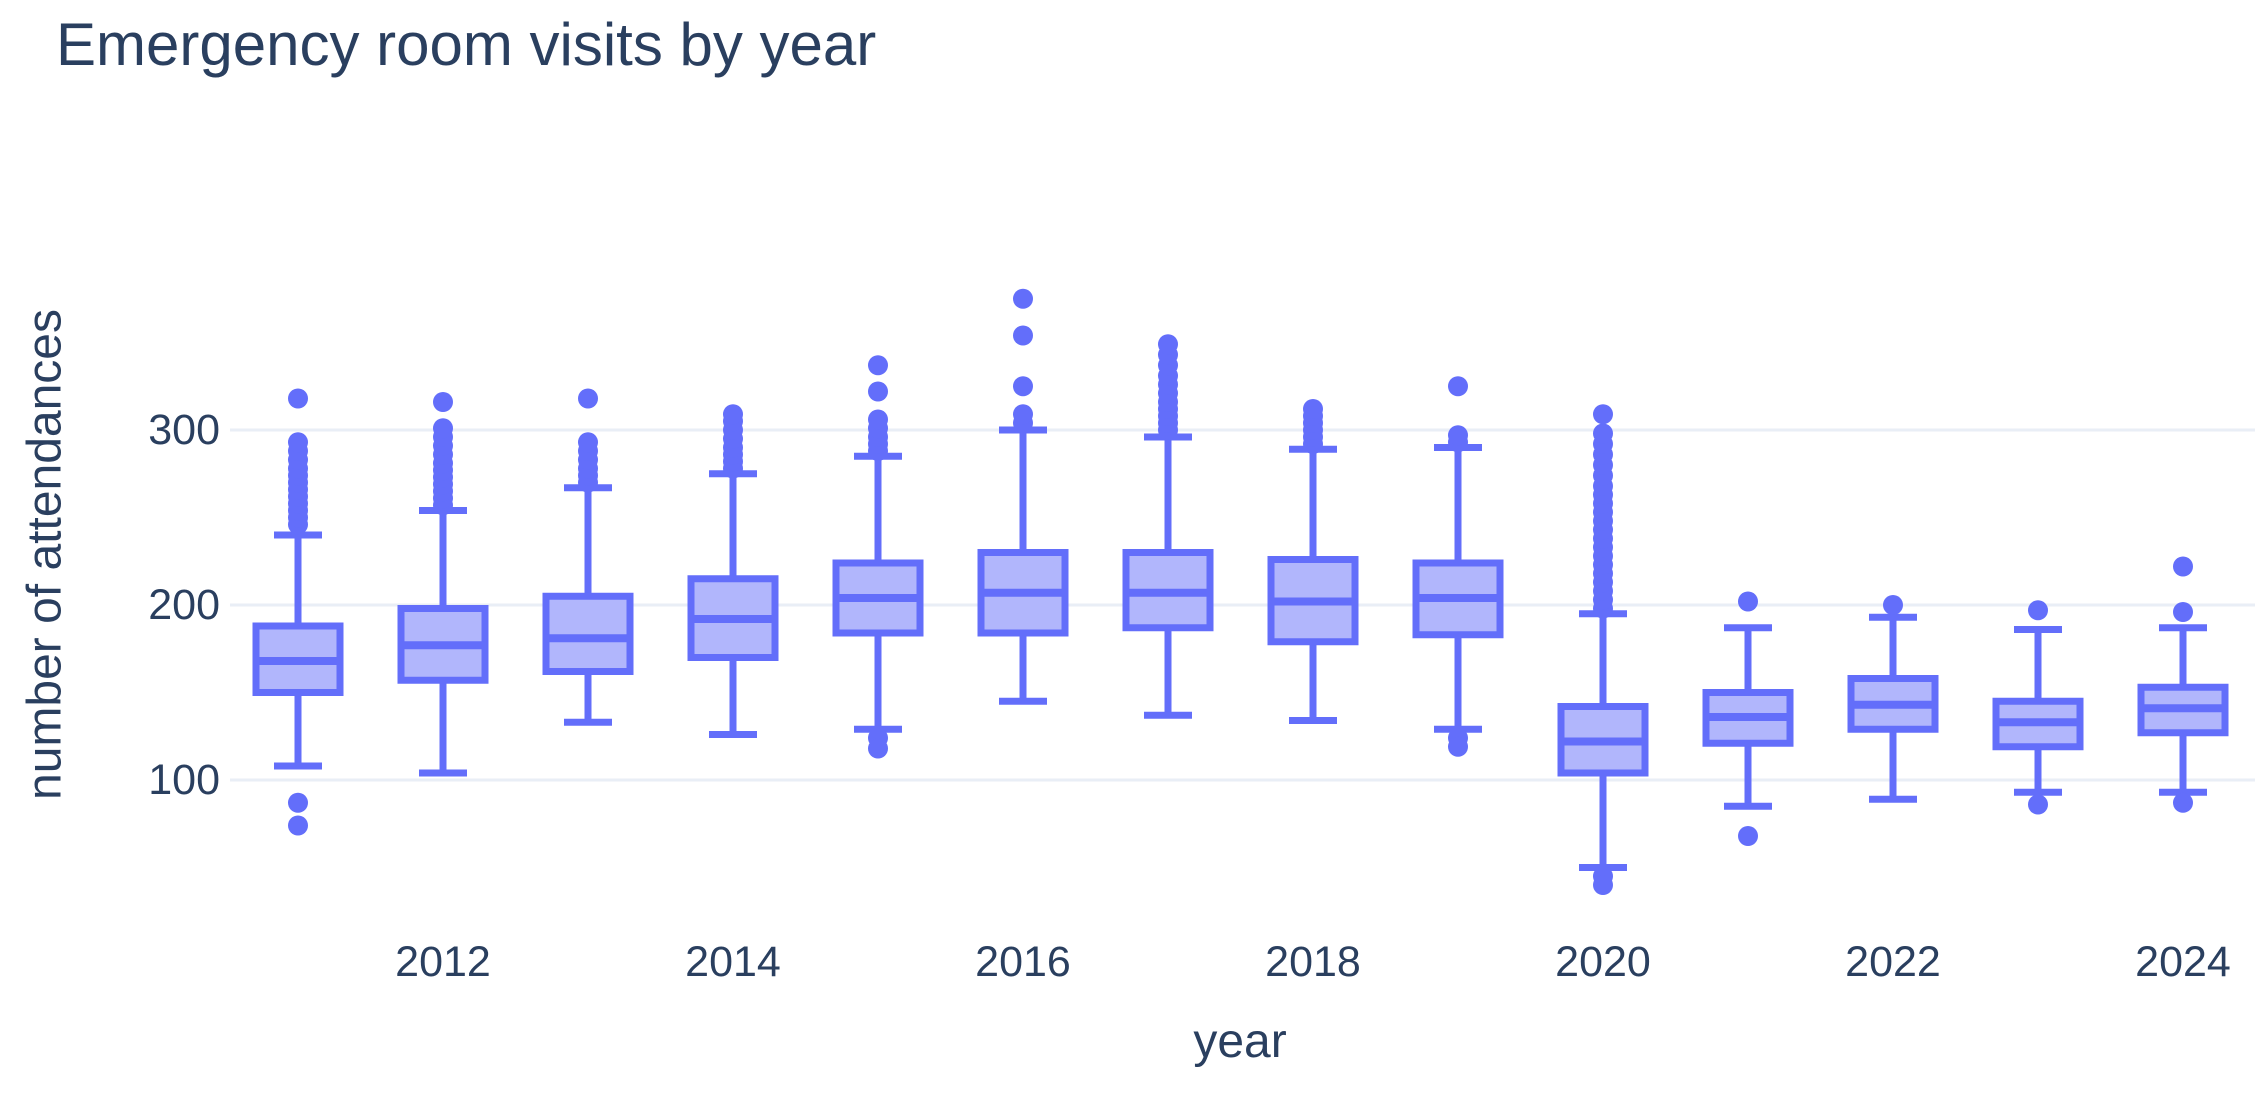  I want to click on x-tick-2018: 2018, so click(1313, 962).